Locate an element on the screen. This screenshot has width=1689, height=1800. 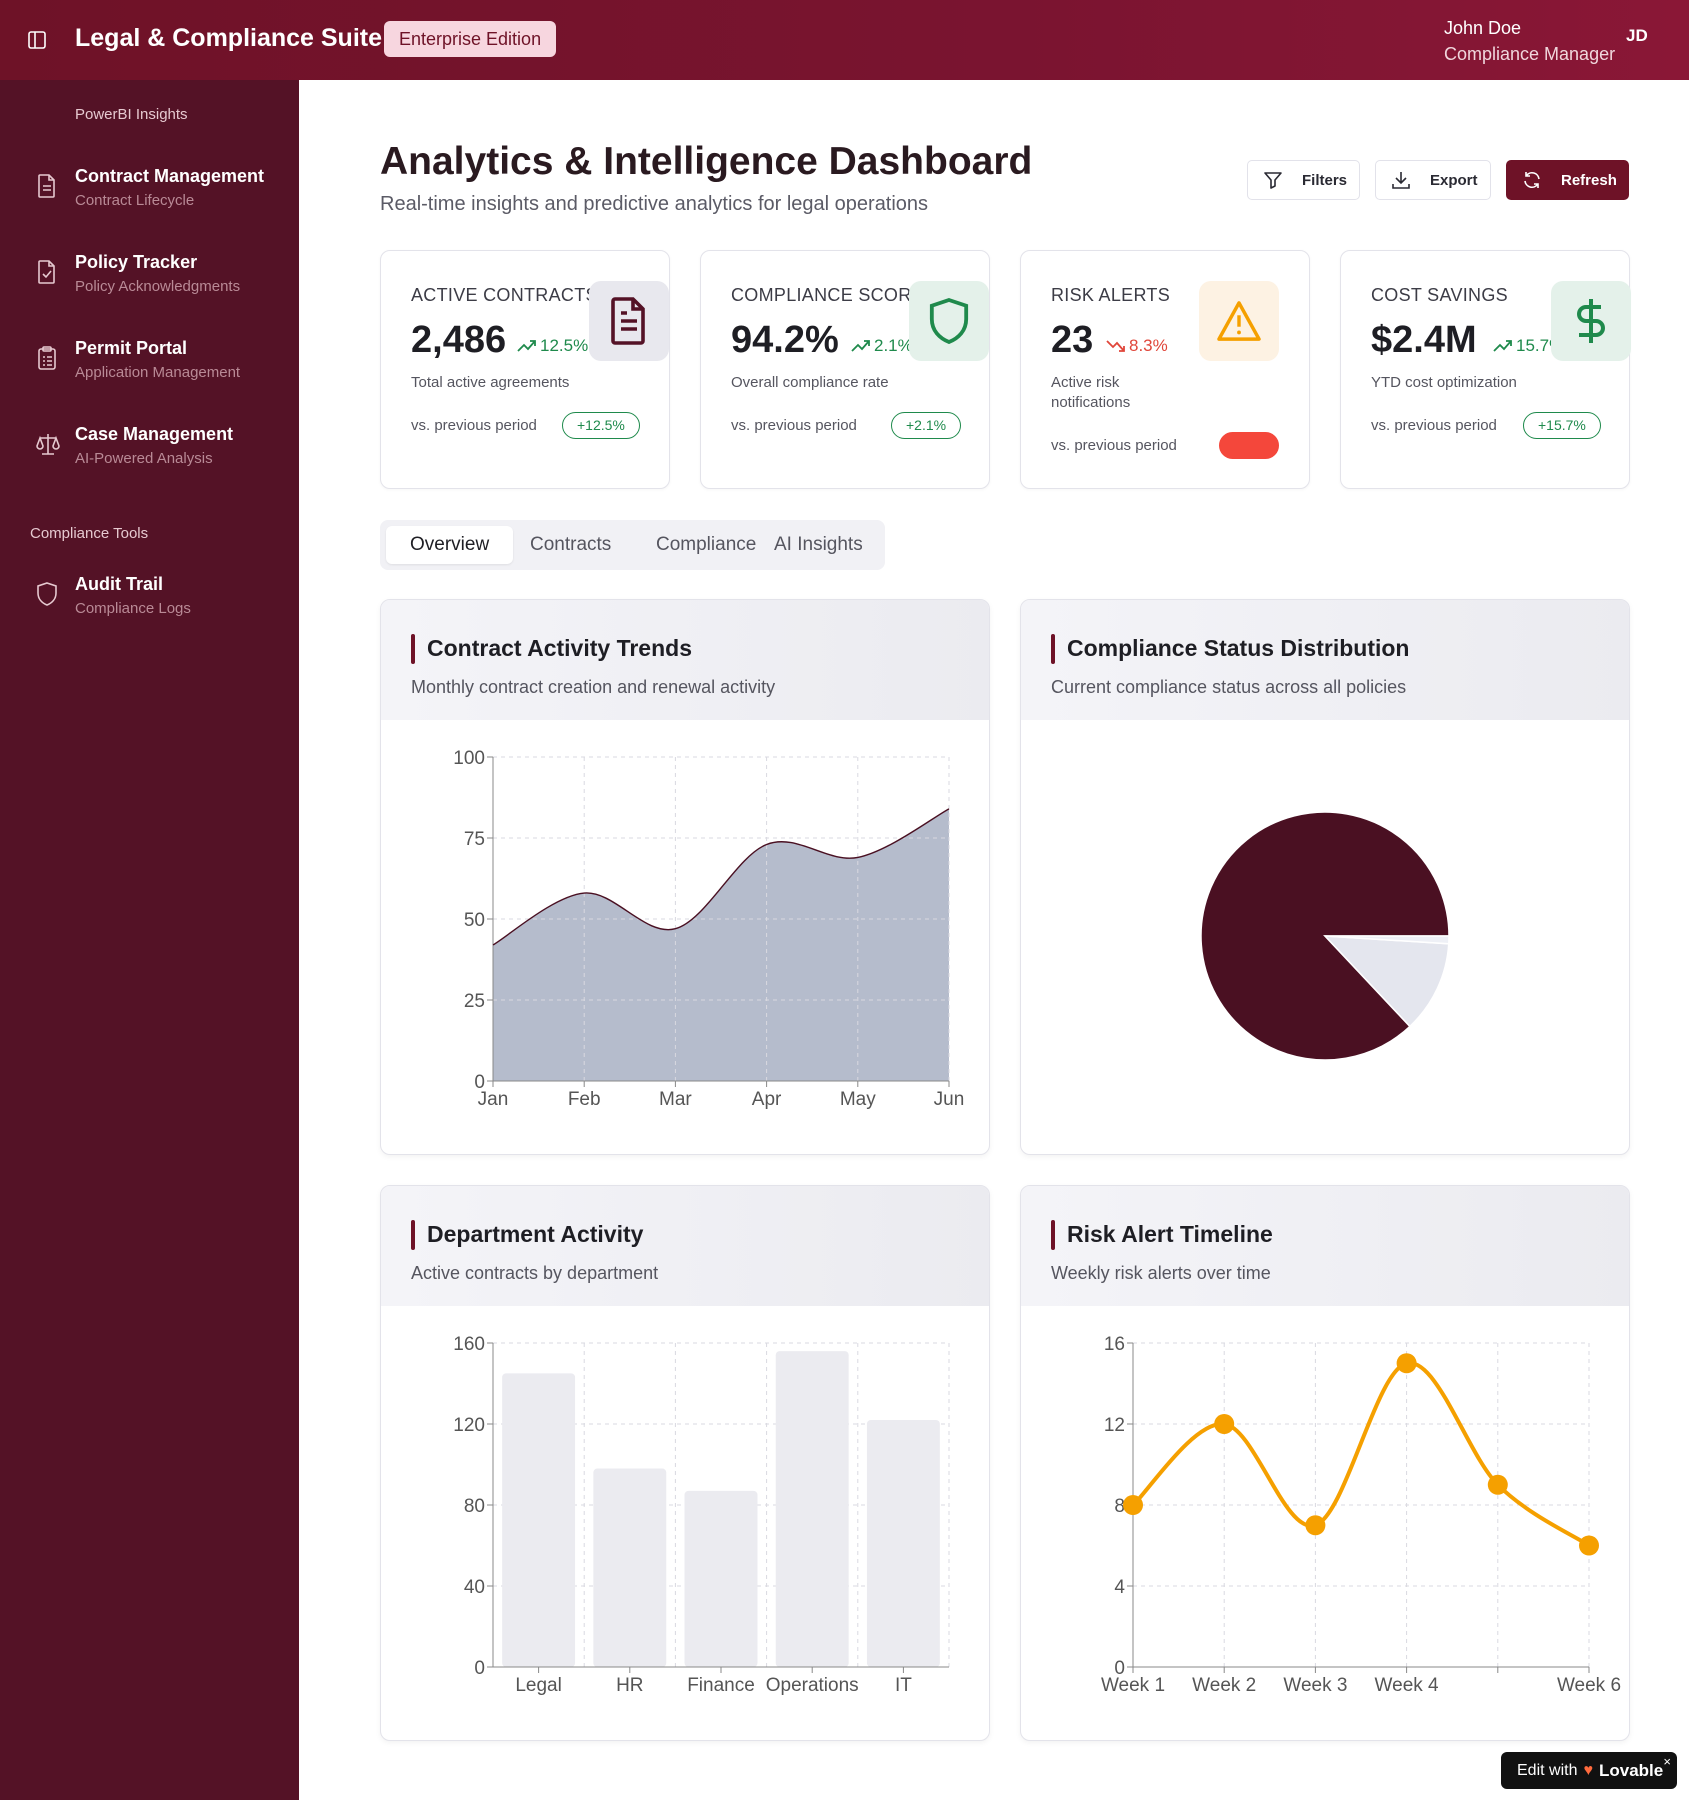
filters-button: Filters is located at coordinates (1303, 180).